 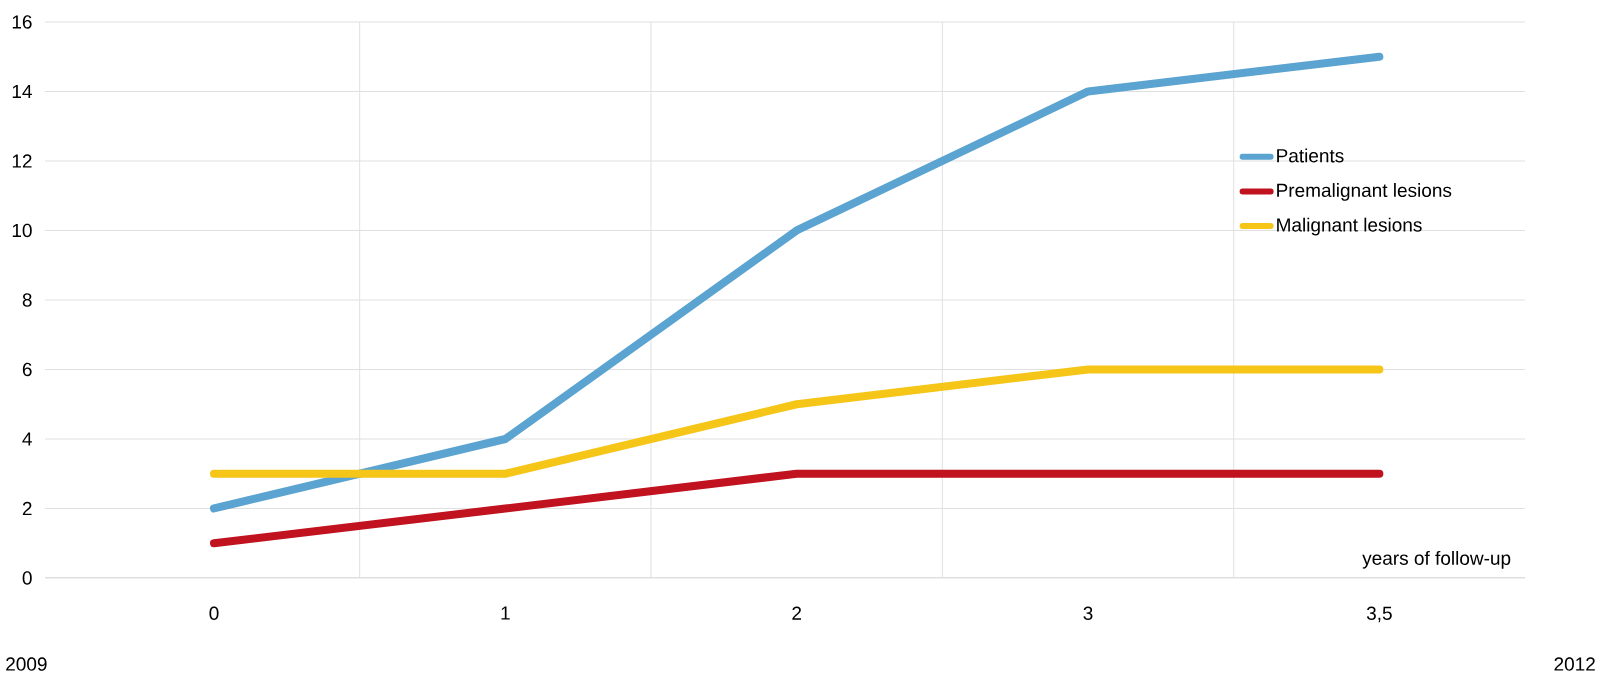 What do you see at coordinates (1379, 614) in the screenshot?
I see `x-tick-label: 3,5` at bounding box center [1379, 614].